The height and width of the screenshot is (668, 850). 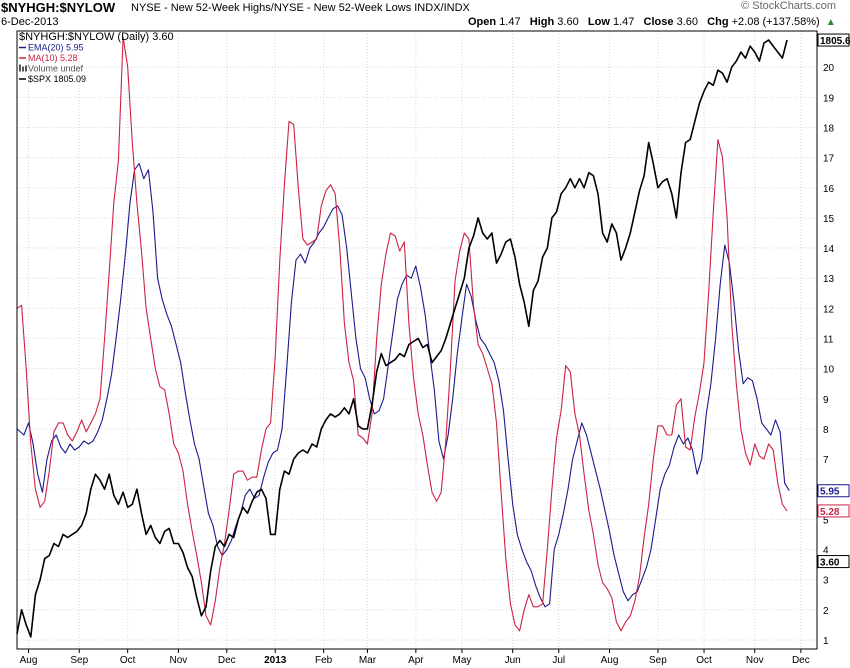 What do you see at coordinates (826, 641) in the screenshot?
I see `y-tick-label: 1` at bounding box center [826, 641].